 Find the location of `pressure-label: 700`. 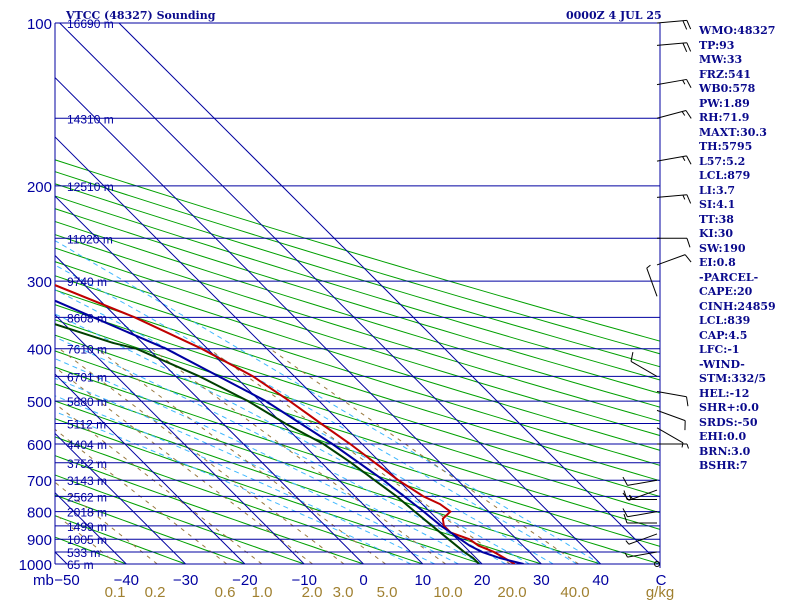

pressure-label: 700 is located at coordinates (39, 481).